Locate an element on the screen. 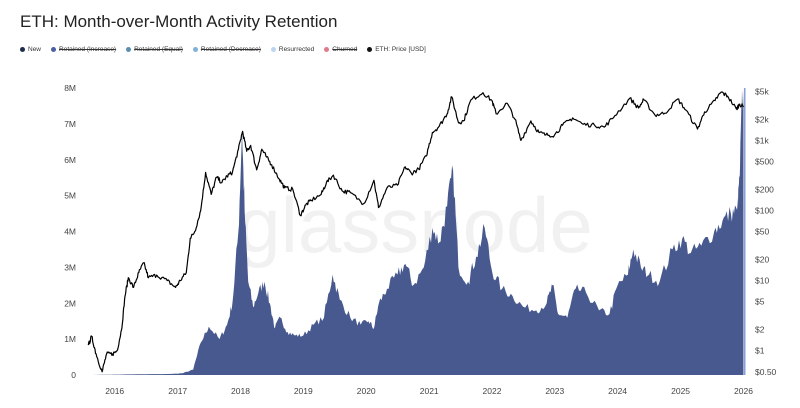 Image resolution: width=800 pixels, height=408 pixels. y-left-tick-label: 0 is located at coordinates (73, 375).